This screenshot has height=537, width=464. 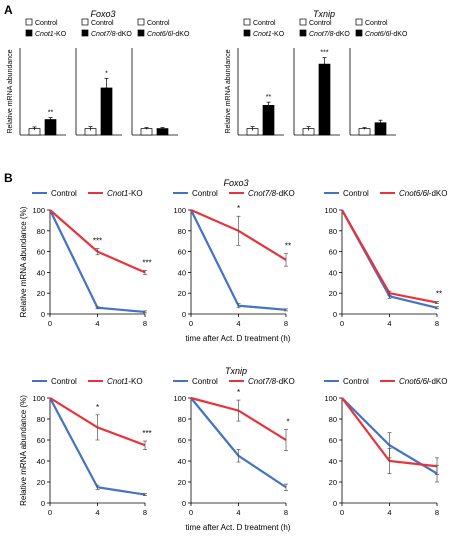 I want to click on series-line-mutant, so click(x=389, y=256).